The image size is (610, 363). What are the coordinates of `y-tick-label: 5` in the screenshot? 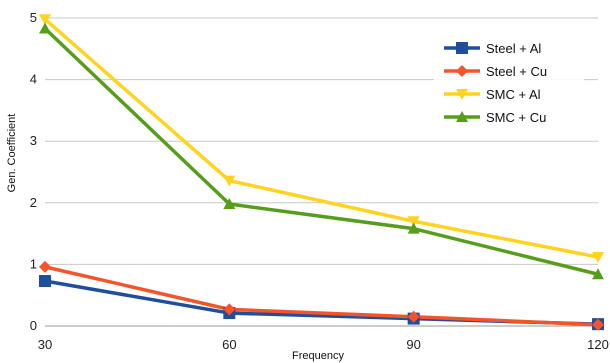 It's located at (33, 17).